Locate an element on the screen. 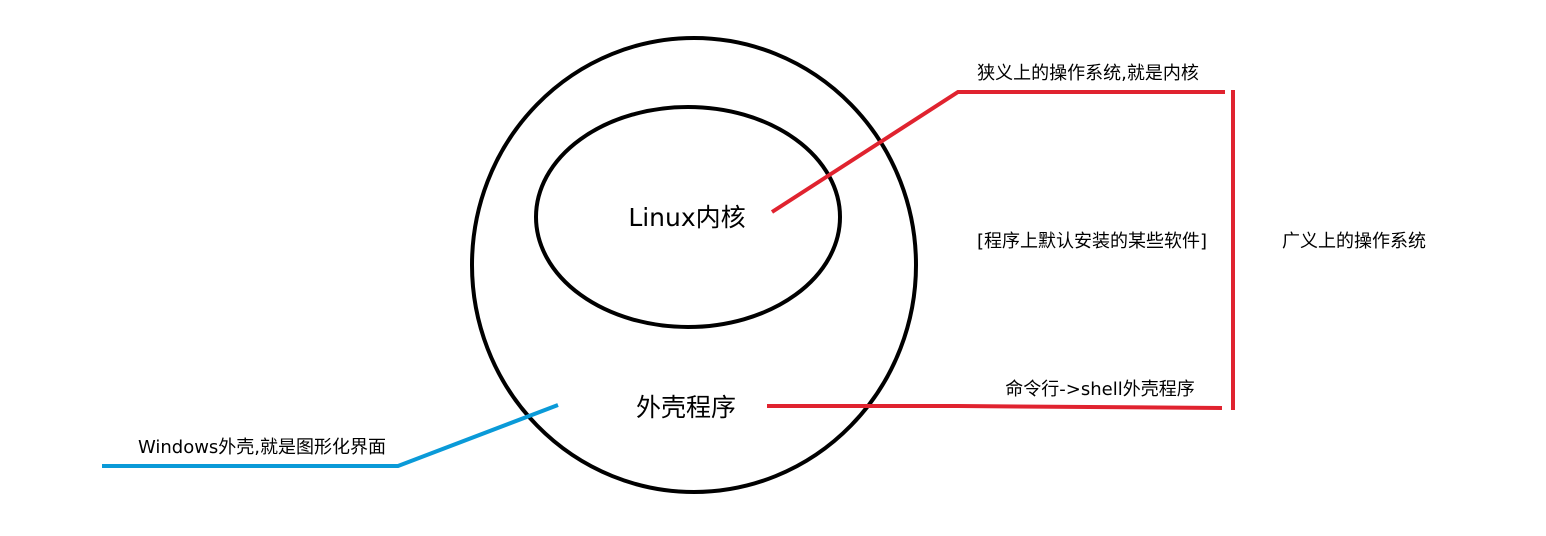  inner-ellipse is located at coordinates (688, 217).